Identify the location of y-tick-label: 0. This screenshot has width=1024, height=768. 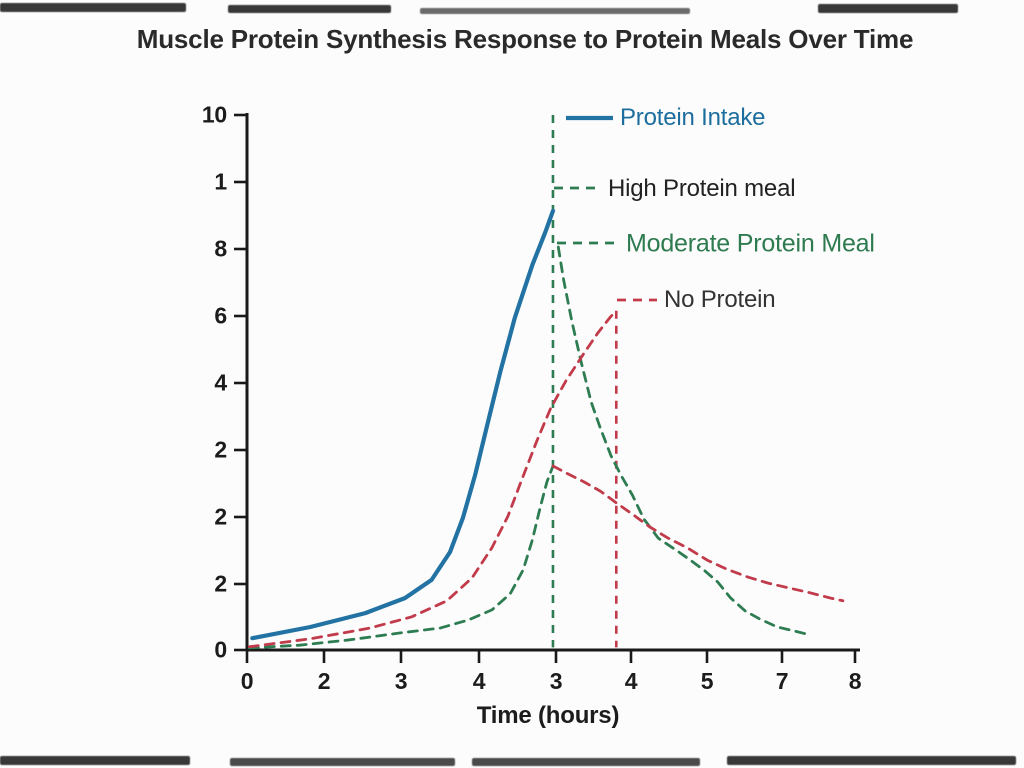
(220, 649).